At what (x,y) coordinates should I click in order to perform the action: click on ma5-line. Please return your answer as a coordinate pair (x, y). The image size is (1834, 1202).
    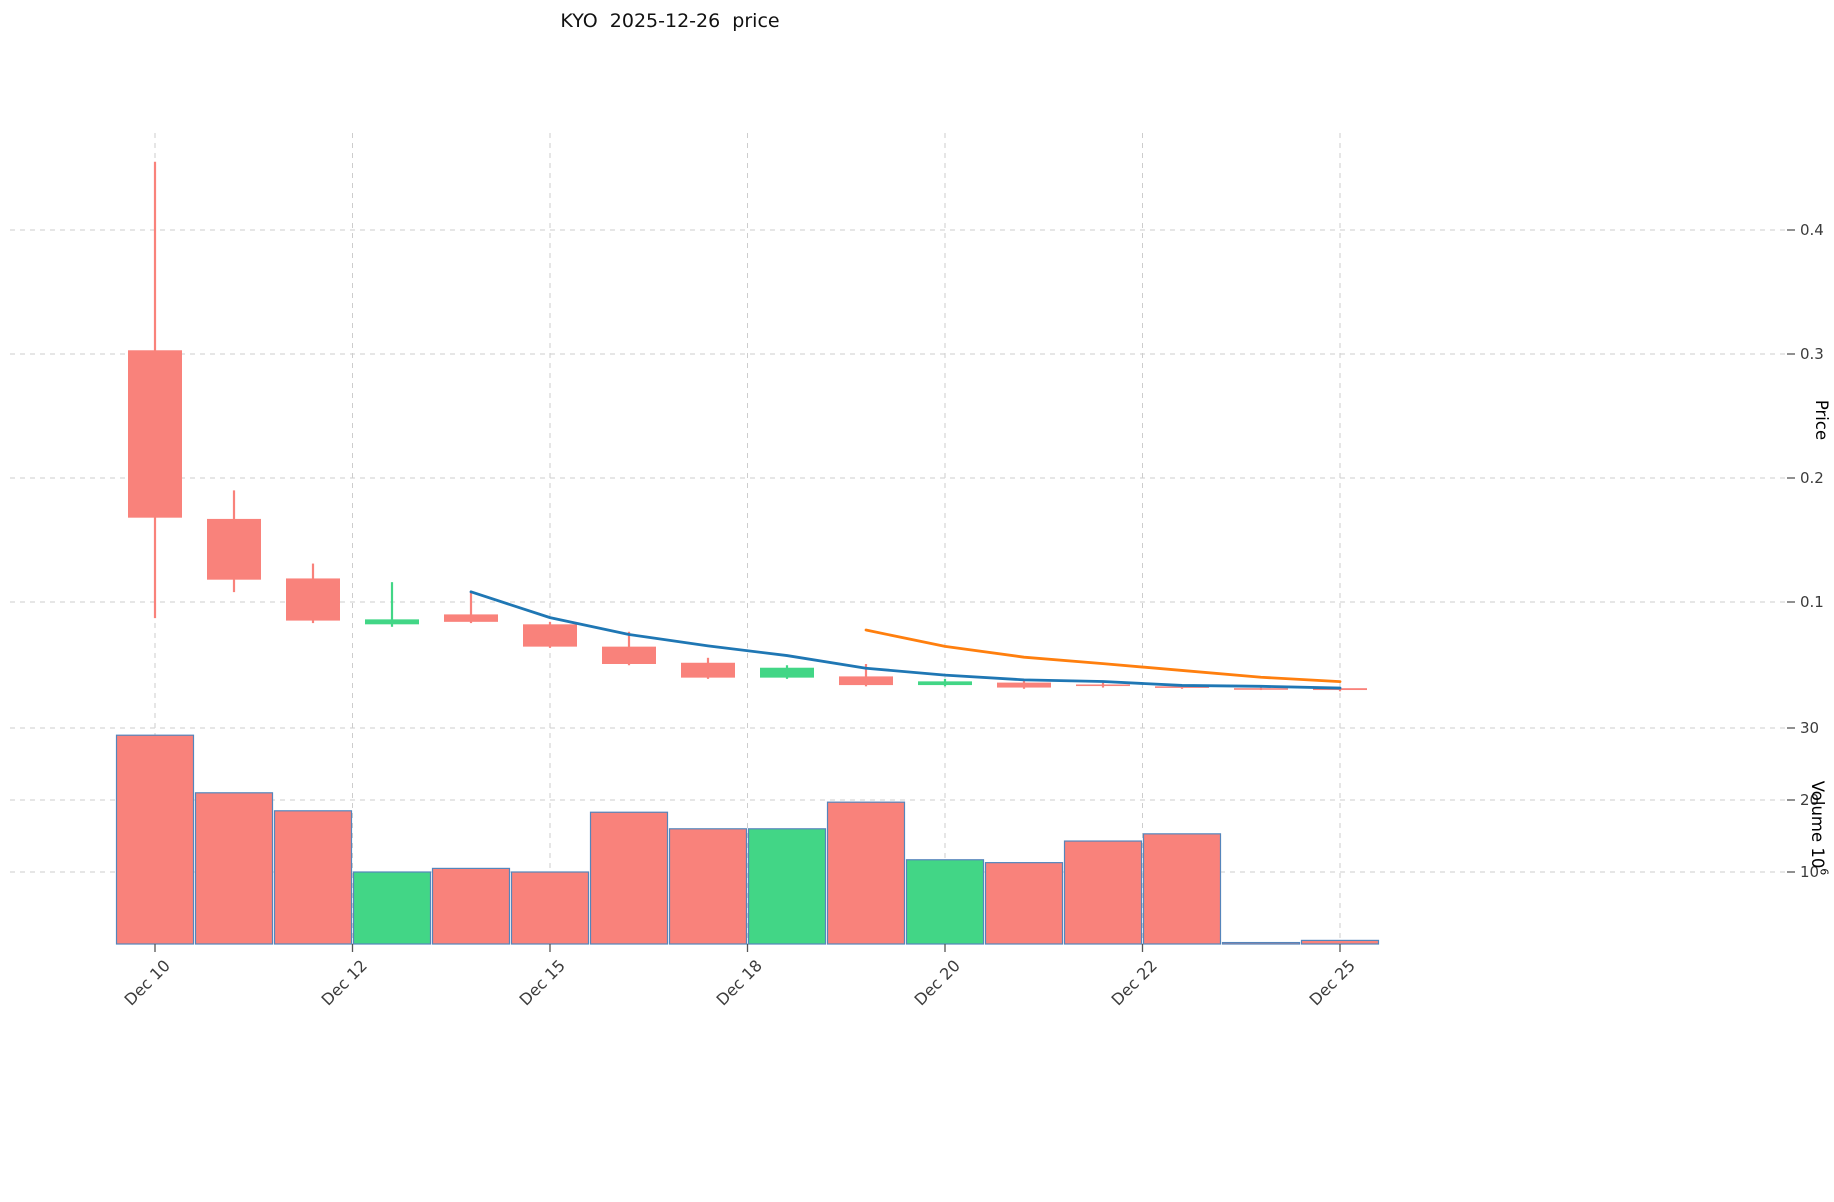
    Looking at the image, I should click on (905, 640).